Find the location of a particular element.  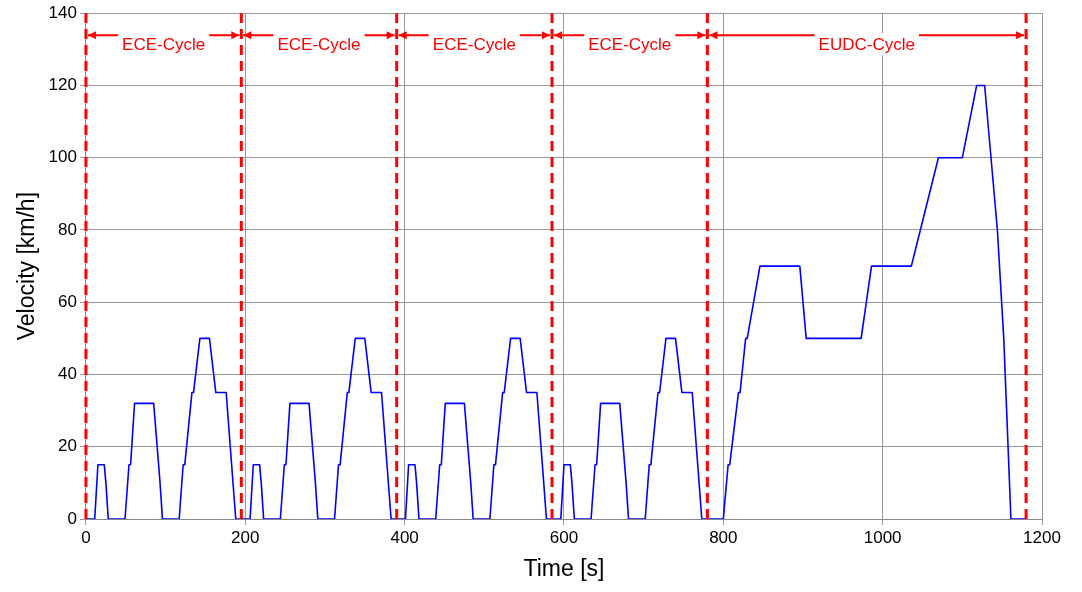

x-tick-label: 1200 is located at coordinates (1042, 537).